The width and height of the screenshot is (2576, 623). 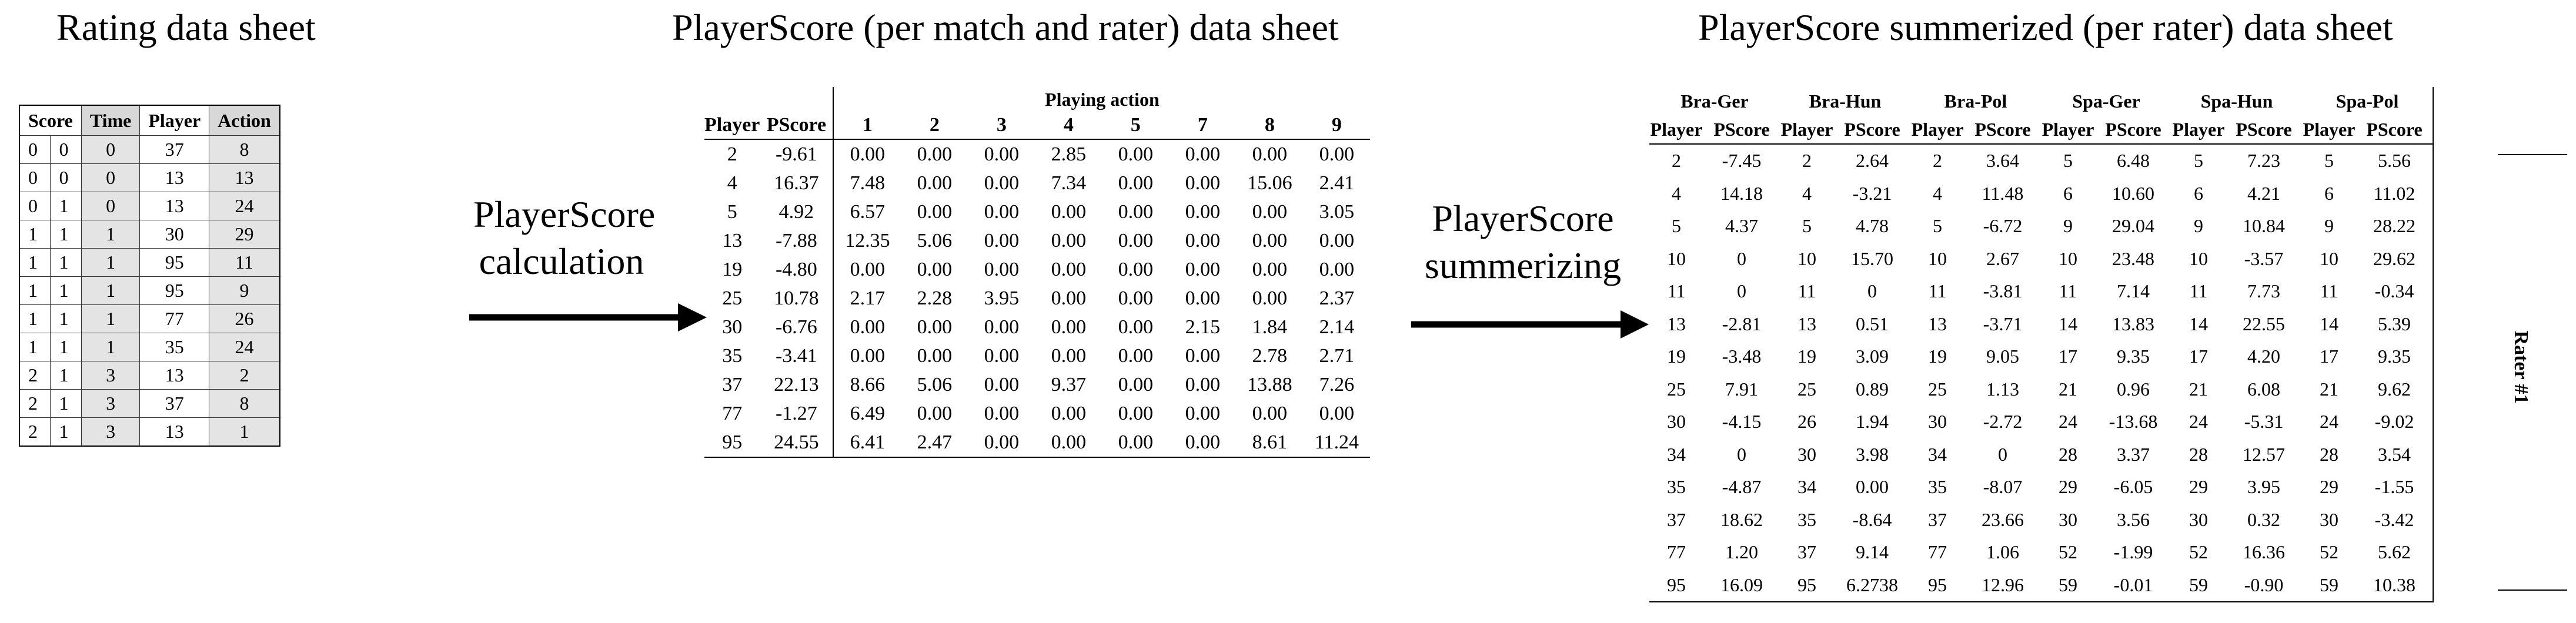 I want to click on summary-cell: 0, so click(x=1741, y=258).